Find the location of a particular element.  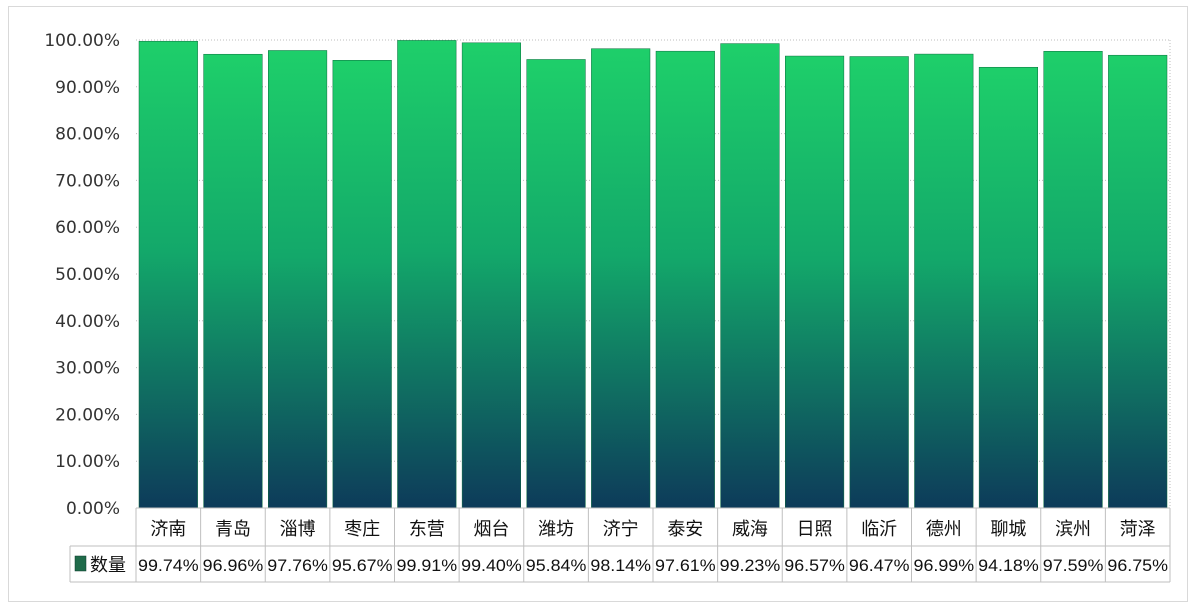

y-tick-label: 50.00% is located at coordinates (87, 275).